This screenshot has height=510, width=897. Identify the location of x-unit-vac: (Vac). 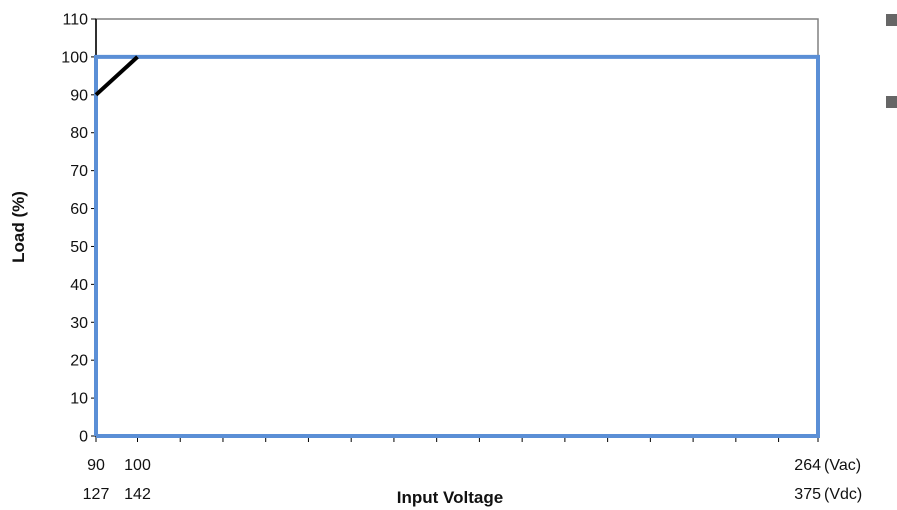
(842, 465).